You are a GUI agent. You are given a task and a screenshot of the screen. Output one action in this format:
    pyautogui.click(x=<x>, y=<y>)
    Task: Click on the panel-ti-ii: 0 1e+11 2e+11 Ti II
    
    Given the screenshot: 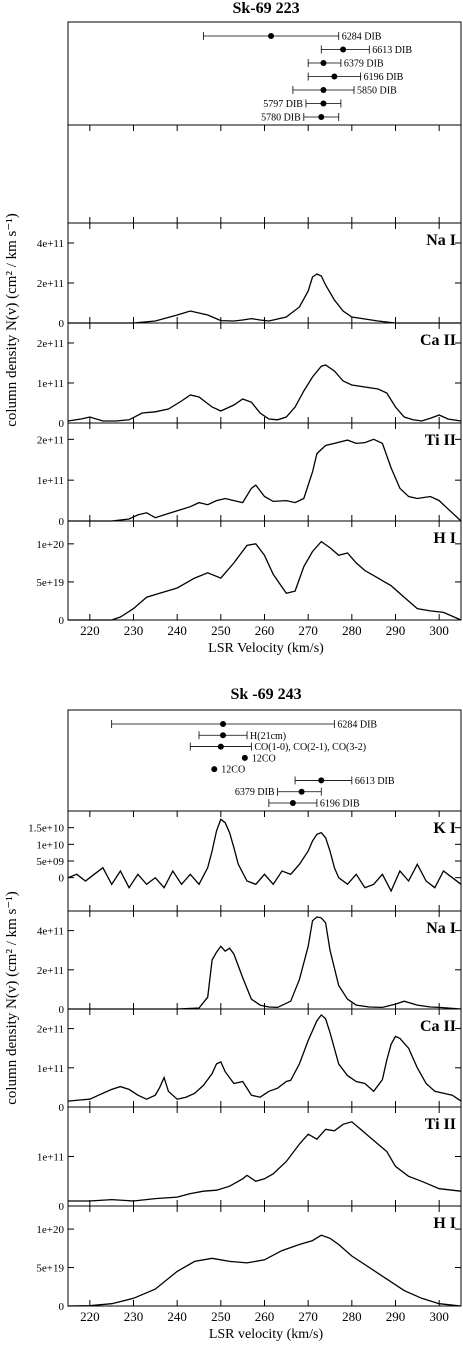 What is the action you would take?
    pyautogui.click(x=249, y=475)
    